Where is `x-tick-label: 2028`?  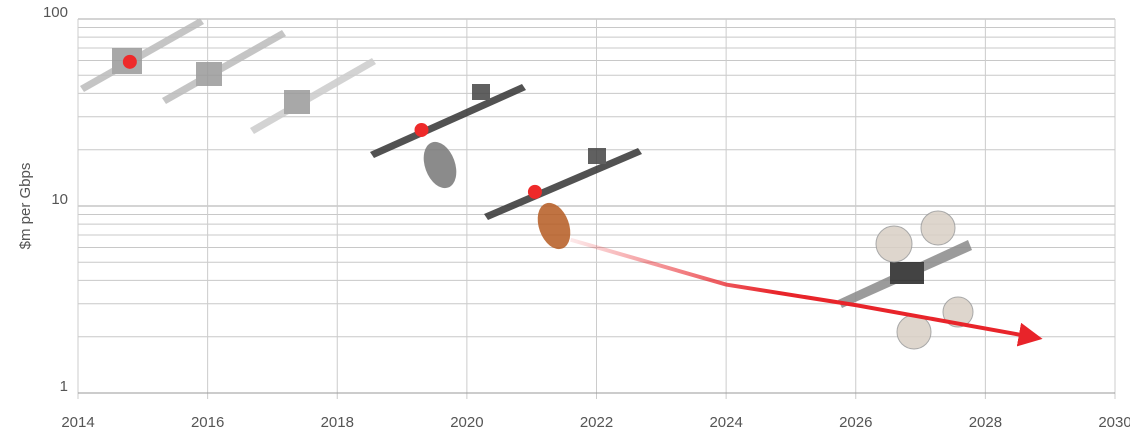
x-tick-label: 2028 is located at coordinates (985, 422).